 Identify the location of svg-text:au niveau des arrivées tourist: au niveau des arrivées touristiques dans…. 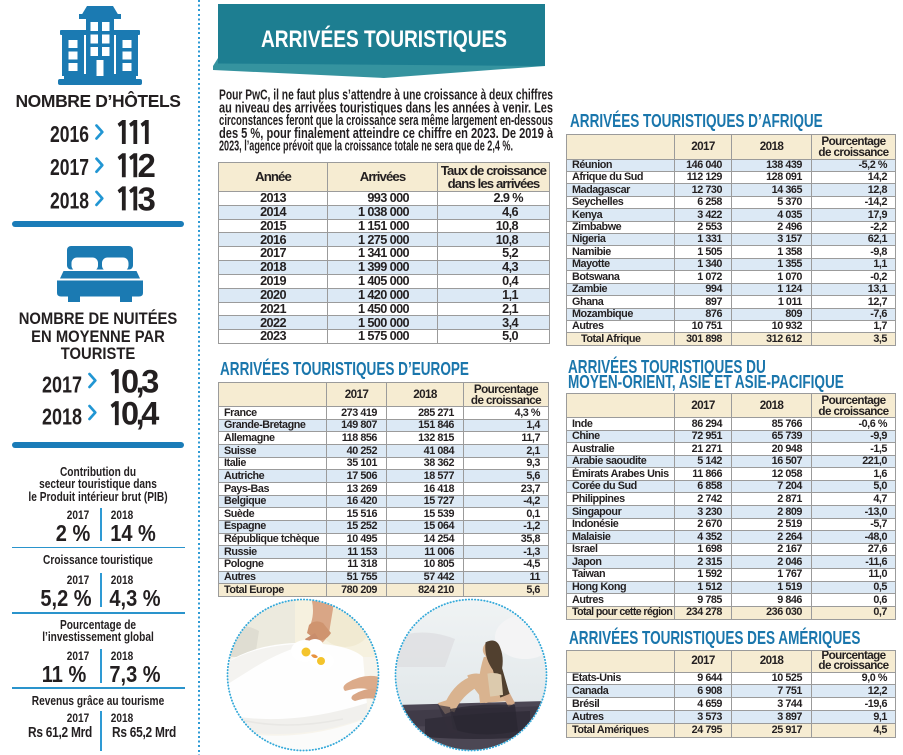
(386, 108).